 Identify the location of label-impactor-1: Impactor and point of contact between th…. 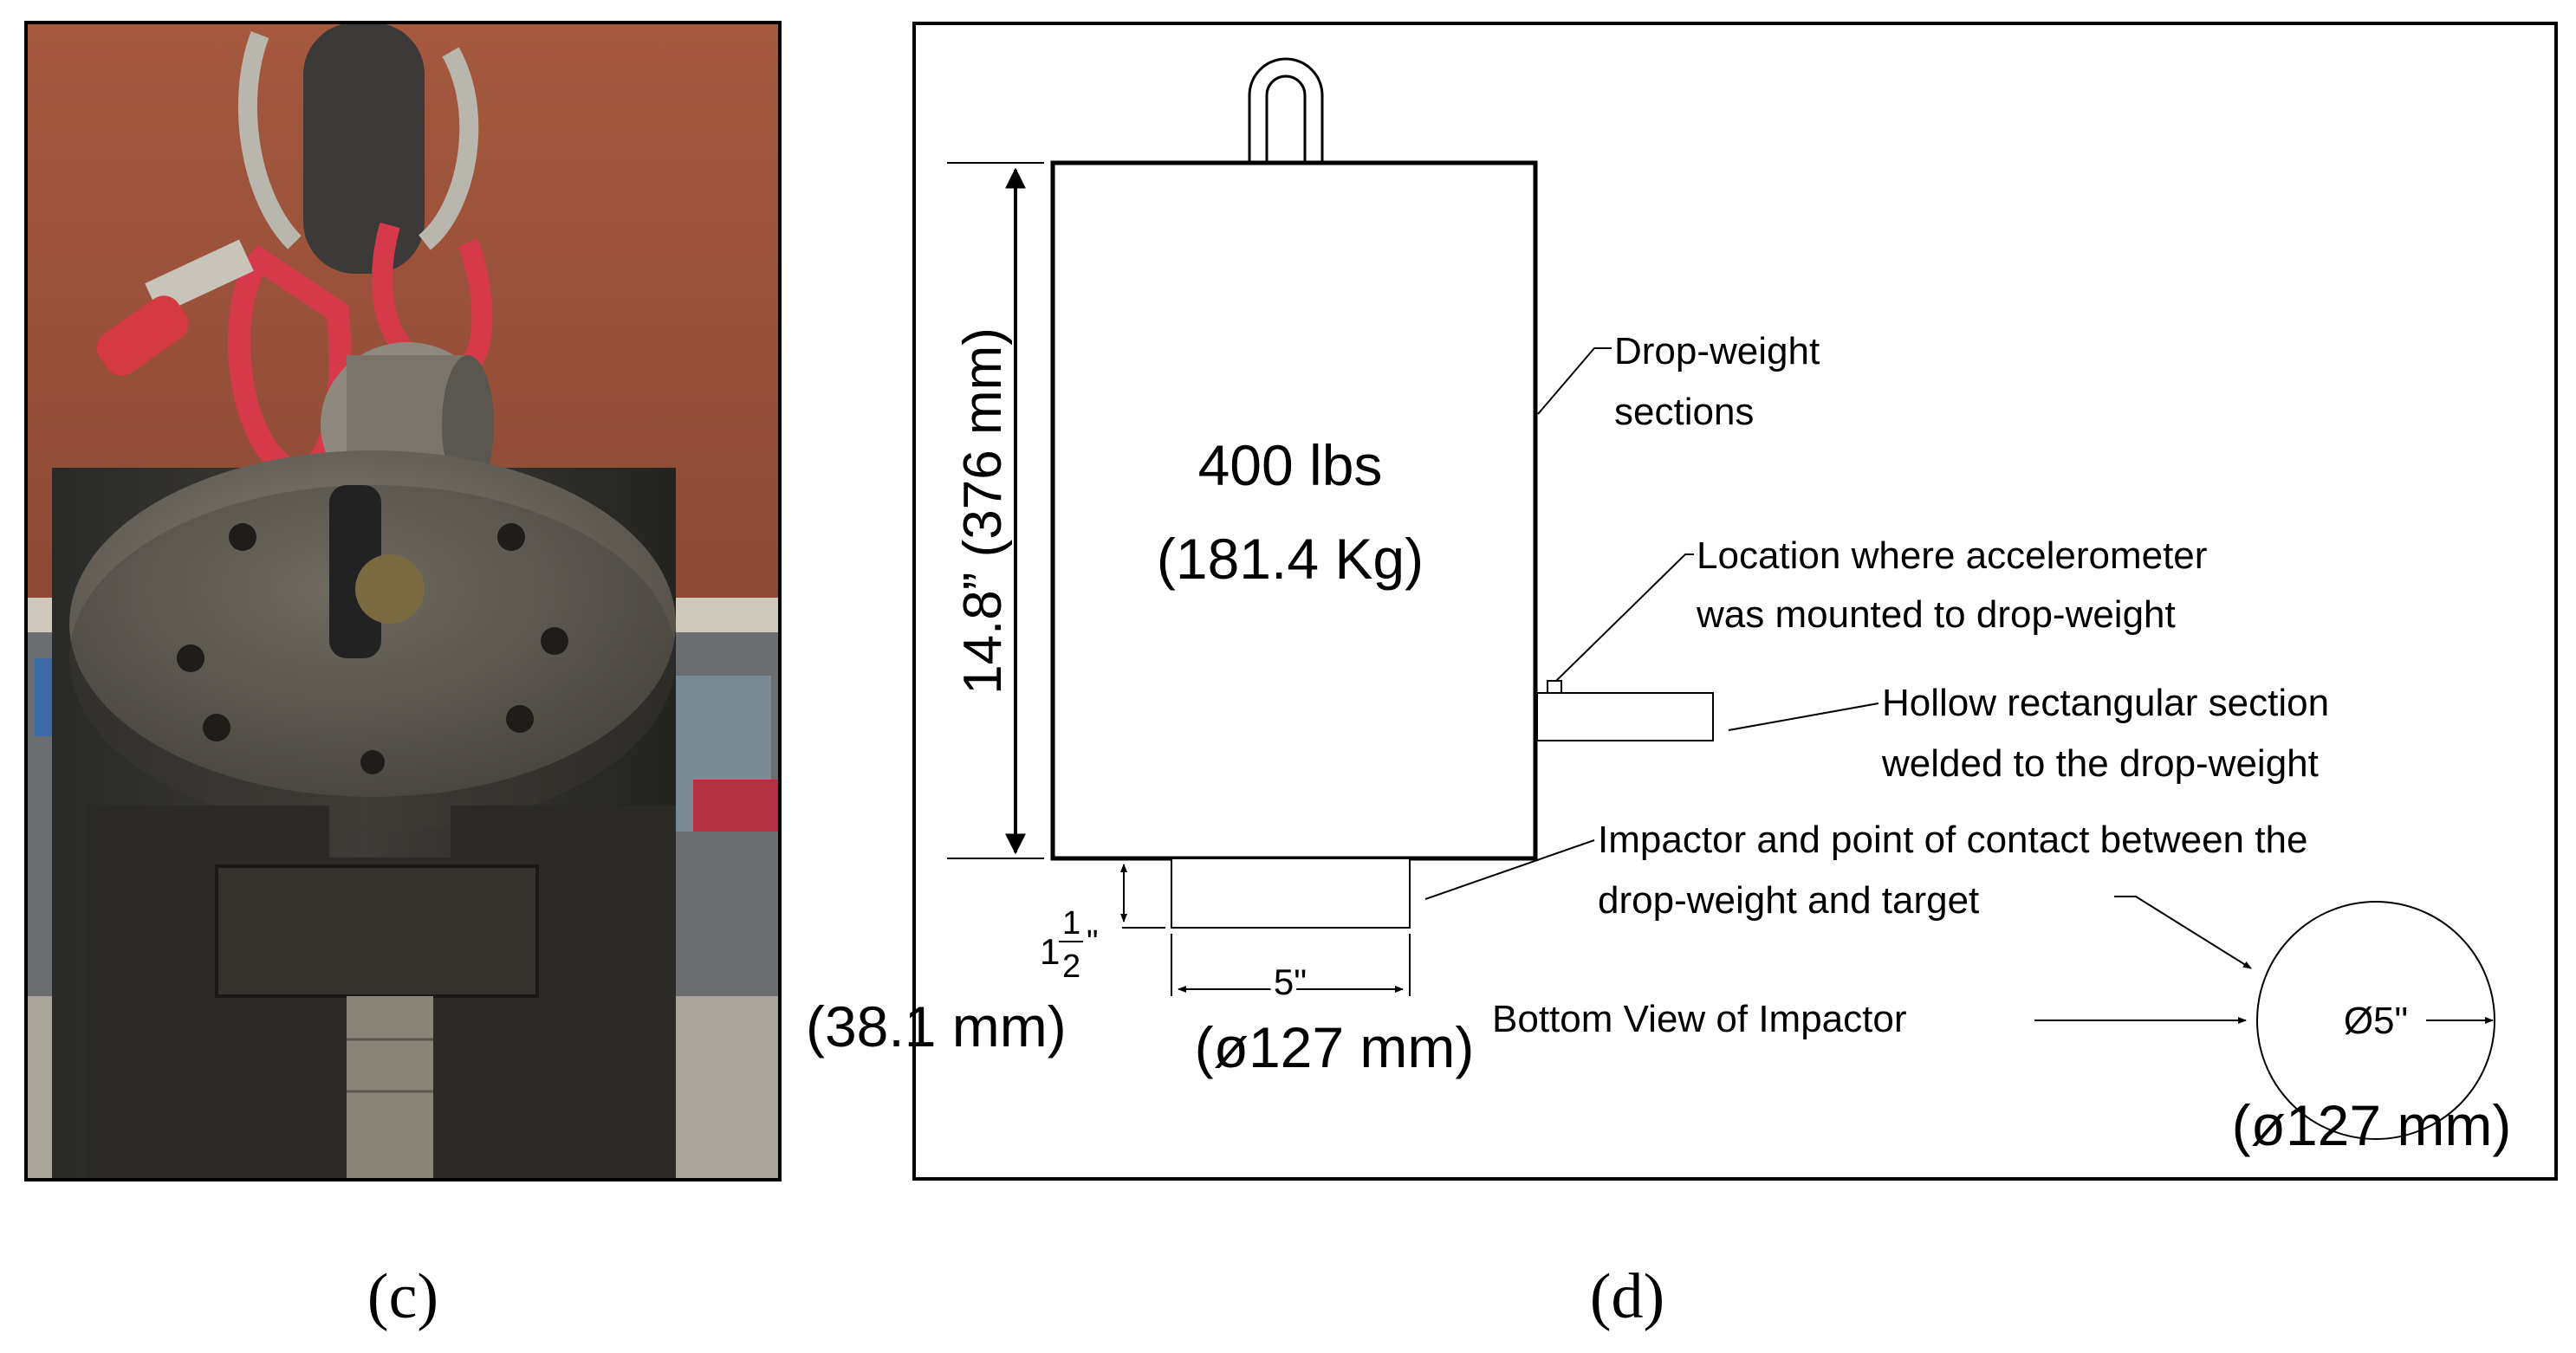
(1953, 840).